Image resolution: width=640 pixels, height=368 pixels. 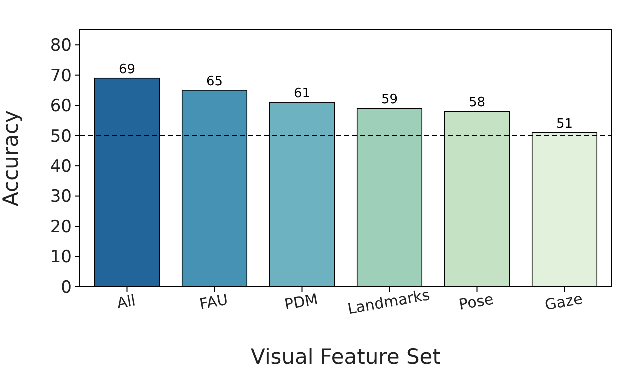 I want to click on y-tick-label: 10, so click(x=61, y=258).